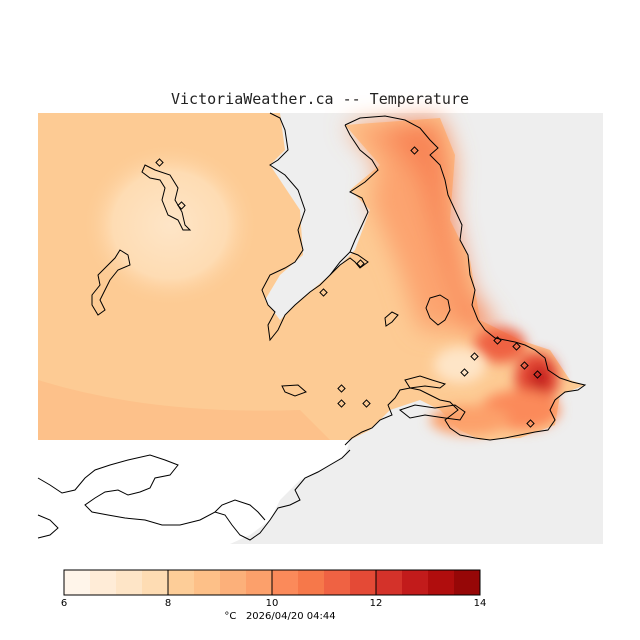 The width and height of the screenshot is (640, 640). I want to click on colorbar-tick-label: 6, so click(64, 603).